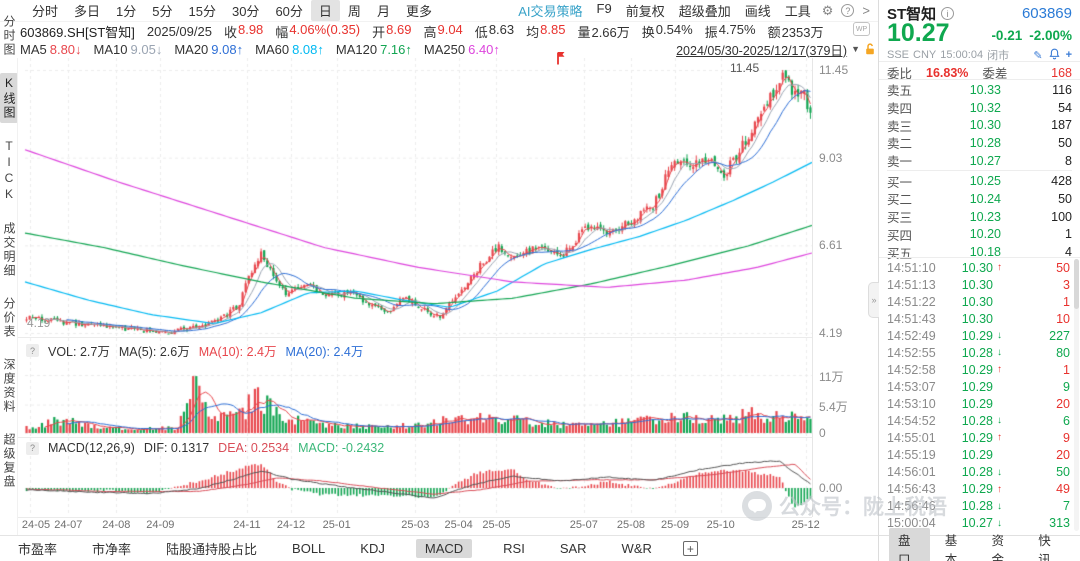 Image resolution: width=1080 pixels, height=561 pixels. I want to click on indicator-tab-市净率: 市净率, so click(112, 549).